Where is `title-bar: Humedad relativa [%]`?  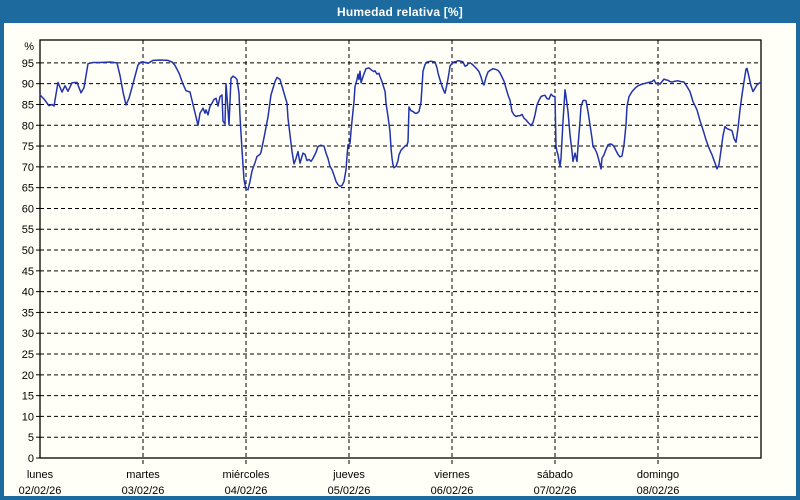
title-bar: Humedad relativa [%] is located at coordinates (400, 11).